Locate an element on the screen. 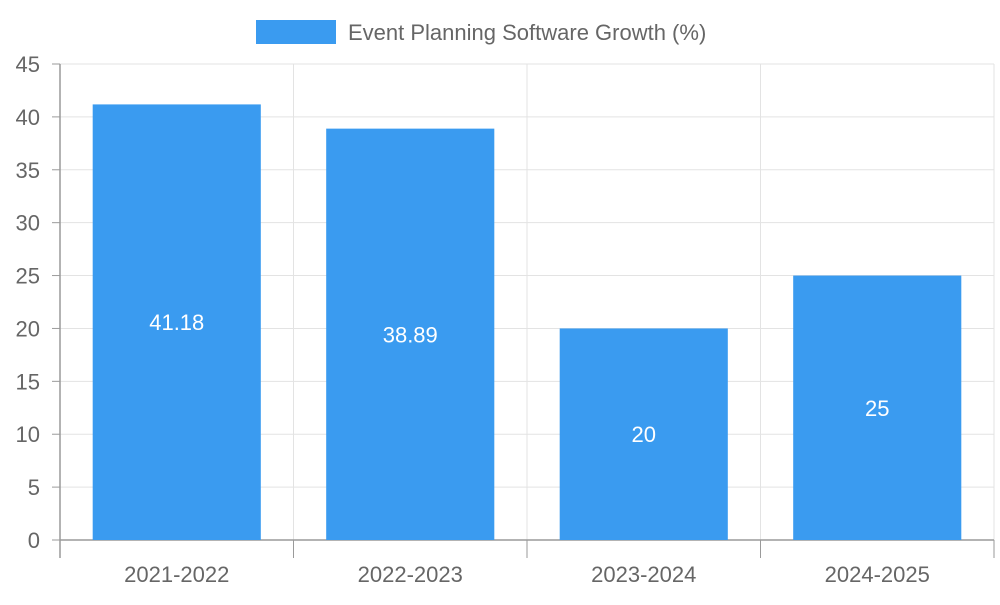 The height and width of the screenshot is (605, 1000). y-tick-label: 30 is located at coordinates (28, 223).